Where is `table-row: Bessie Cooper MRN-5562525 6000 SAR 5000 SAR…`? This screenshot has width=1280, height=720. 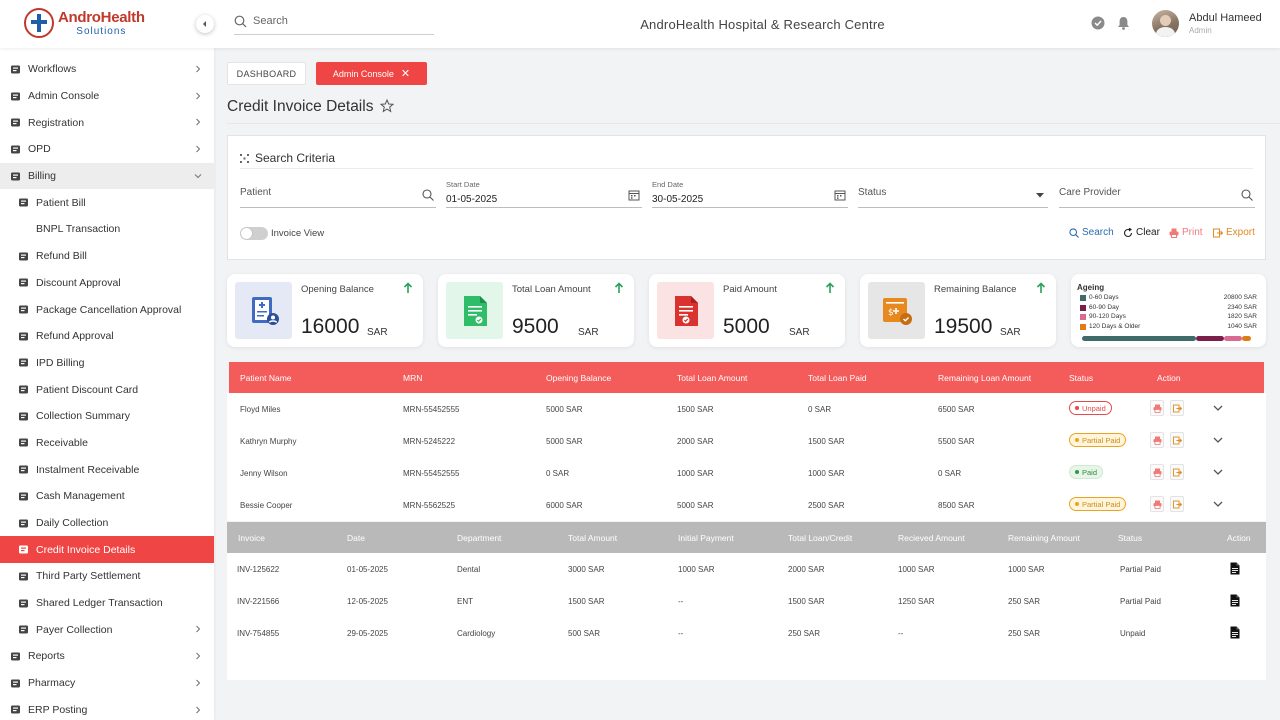
table-row: Bessie Cooper MRN-5562525 6000 SAR 5000 SAR… is located at coordinates (746, 505).